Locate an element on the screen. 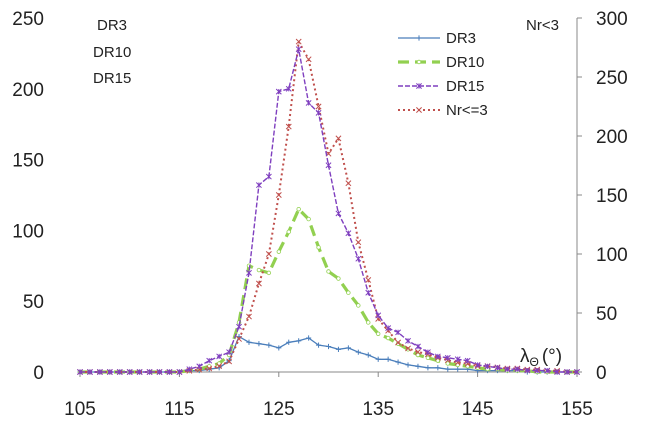 This screenshot has height=425, width=656. left-axis-label-dr15: DR15 is located at coordinates (112, 78).